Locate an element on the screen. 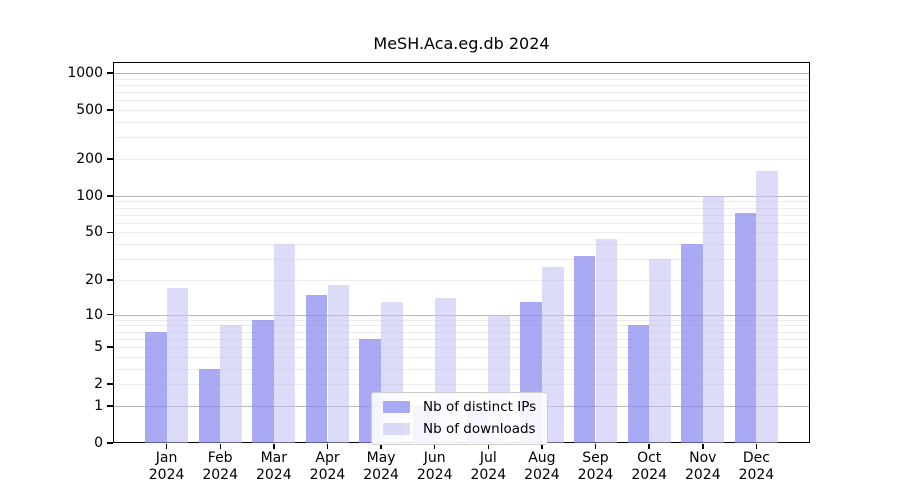 The height and width of the screenshot is (500, 900). legend-label-distinct-ips: Nb of distinct IPs is located at coordinates (480, 407).